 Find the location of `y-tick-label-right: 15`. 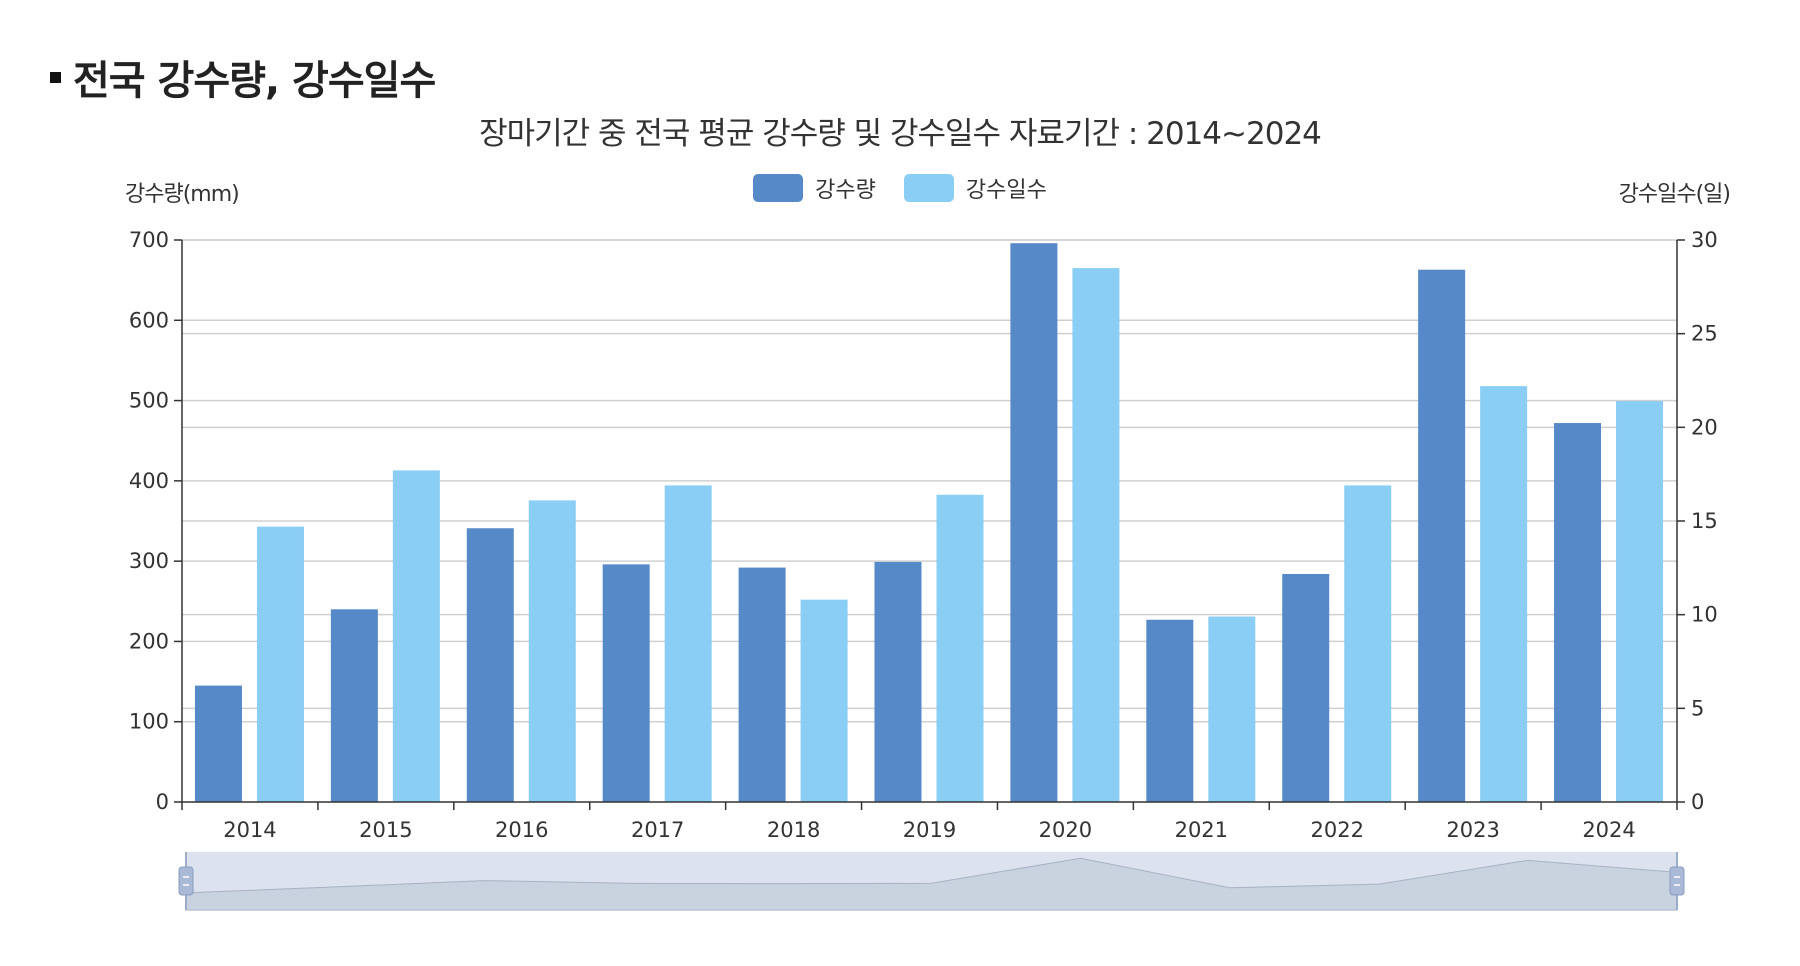

y-tick-label-right: 15 is located at coordinates (1704, 521).